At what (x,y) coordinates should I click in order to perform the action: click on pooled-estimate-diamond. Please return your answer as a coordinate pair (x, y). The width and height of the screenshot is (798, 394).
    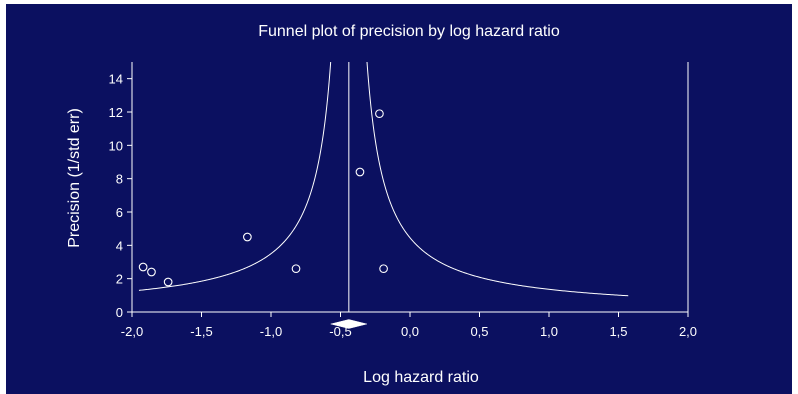
    Looking at the image, I should click on (348, 324).